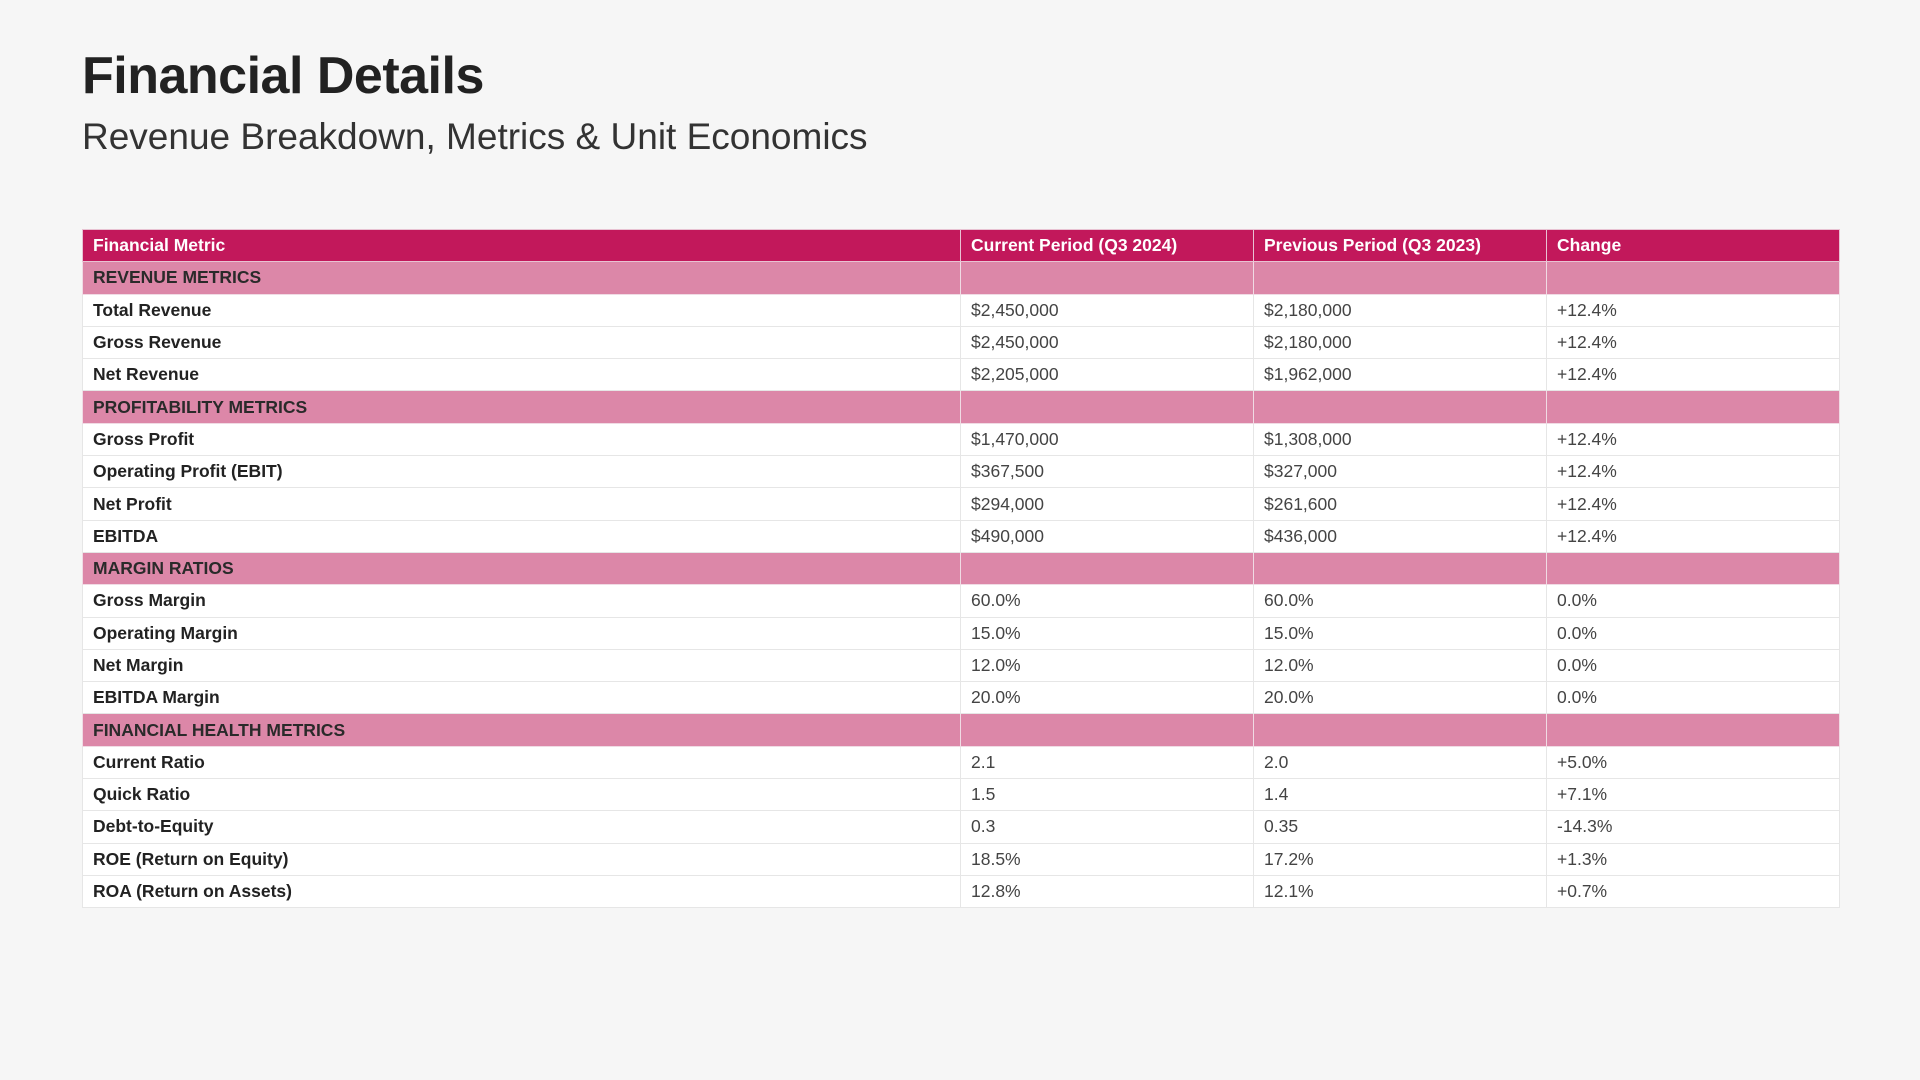 This screenshot has height=1080, width=1920. Describe the element at coordinates (1107, 827) in the screenshot. I see `current-value: 0.3` at that location.